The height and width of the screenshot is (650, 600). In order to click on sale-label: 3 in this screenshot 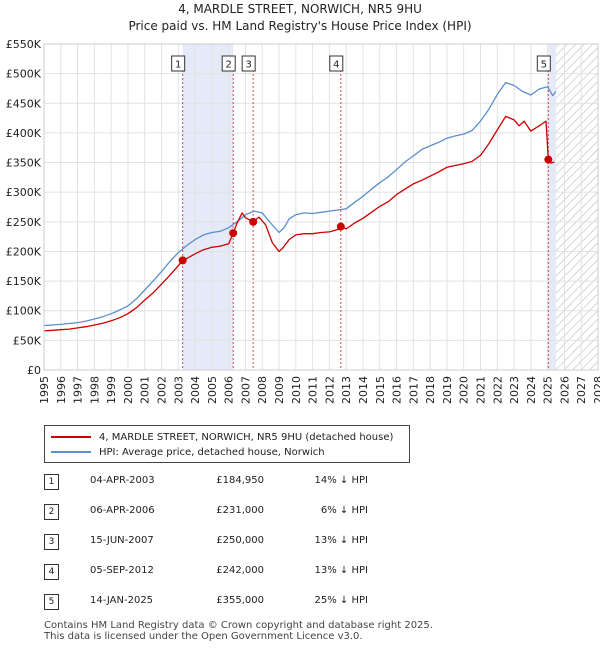, I will do `click(248, 65)`.